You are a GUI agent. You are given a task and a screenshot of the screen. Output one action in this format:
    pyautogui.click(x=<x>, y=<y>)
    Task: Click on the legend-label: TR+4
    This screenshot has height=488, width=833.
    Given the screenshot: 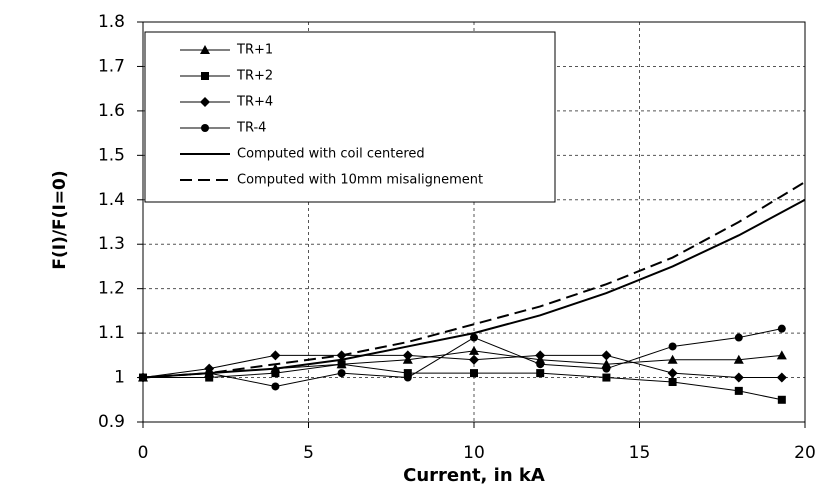 What is the action you would take?
    pyautogui.click(x=254, y=102)
    